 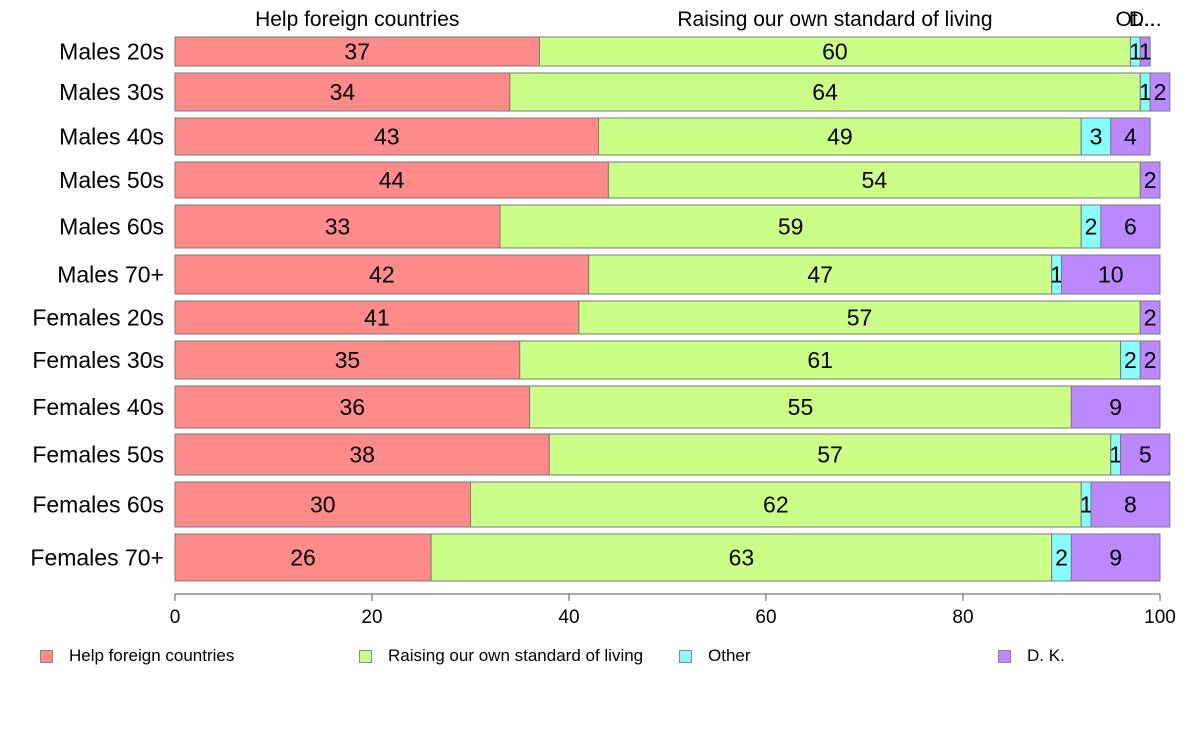 I want to click on category-label: Females 30s, so click(x=98, y=360).